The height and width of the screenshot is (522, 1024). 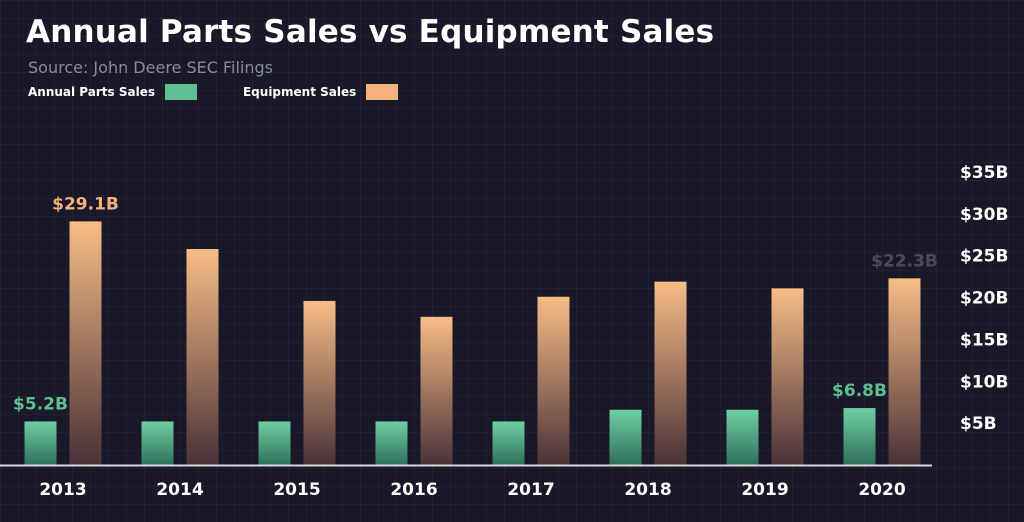 I want to click on data-label-parts-2013: $5.2B, so click(x=40, y=404).